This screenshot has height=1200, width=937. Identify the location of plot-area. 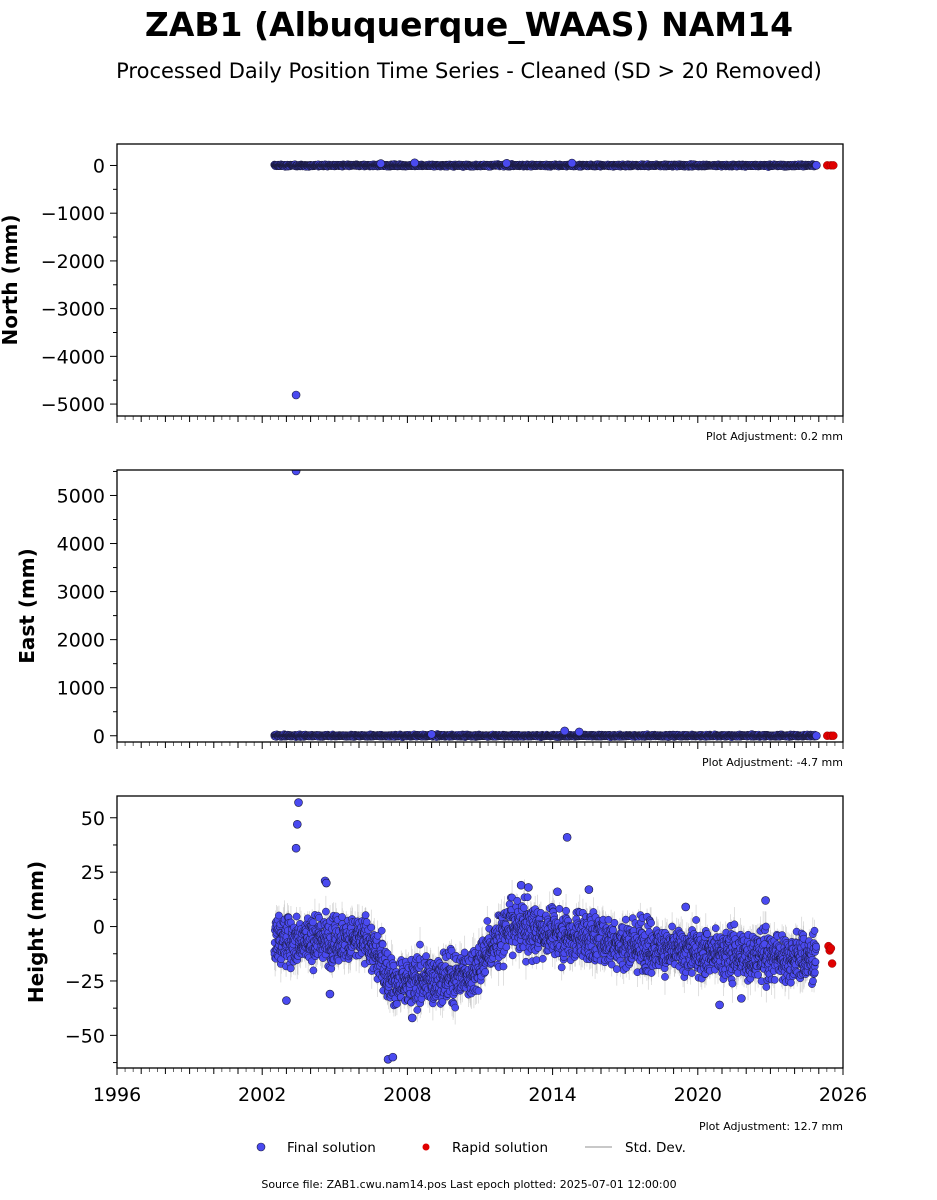
(554, 279).